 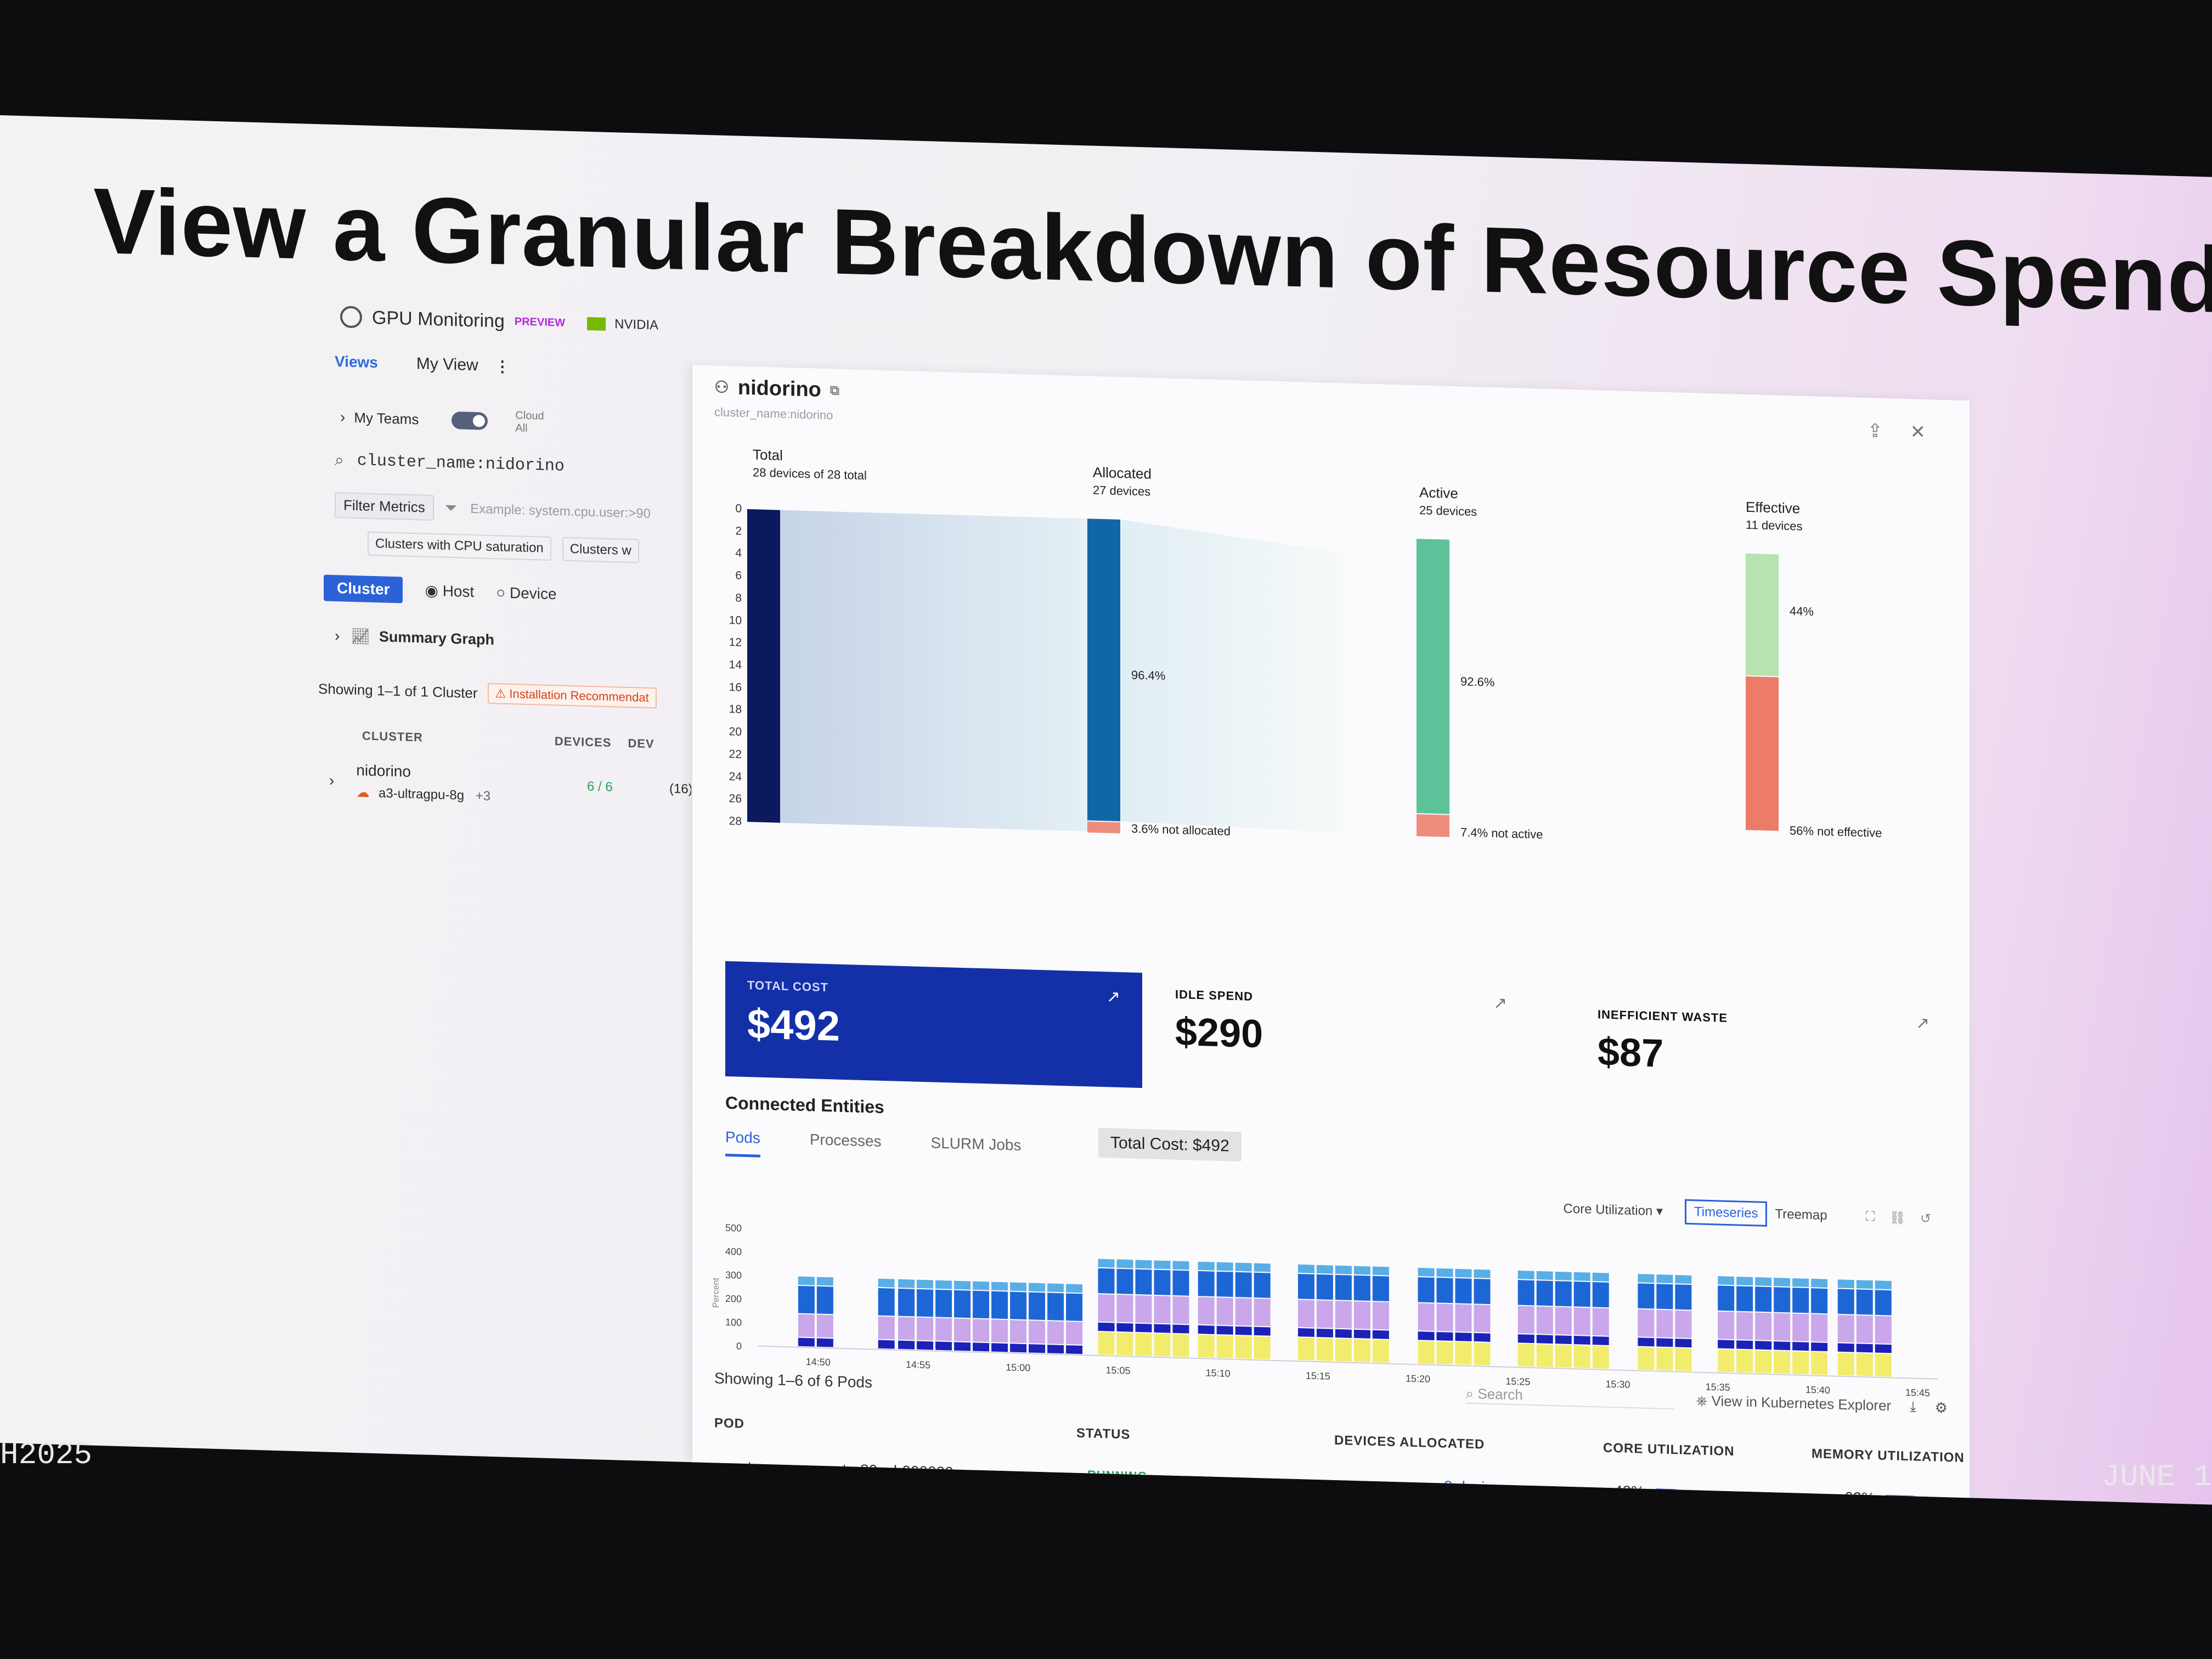 I want to click on not-effective-pct: 56% not effective, so click(x=1836, y=831).